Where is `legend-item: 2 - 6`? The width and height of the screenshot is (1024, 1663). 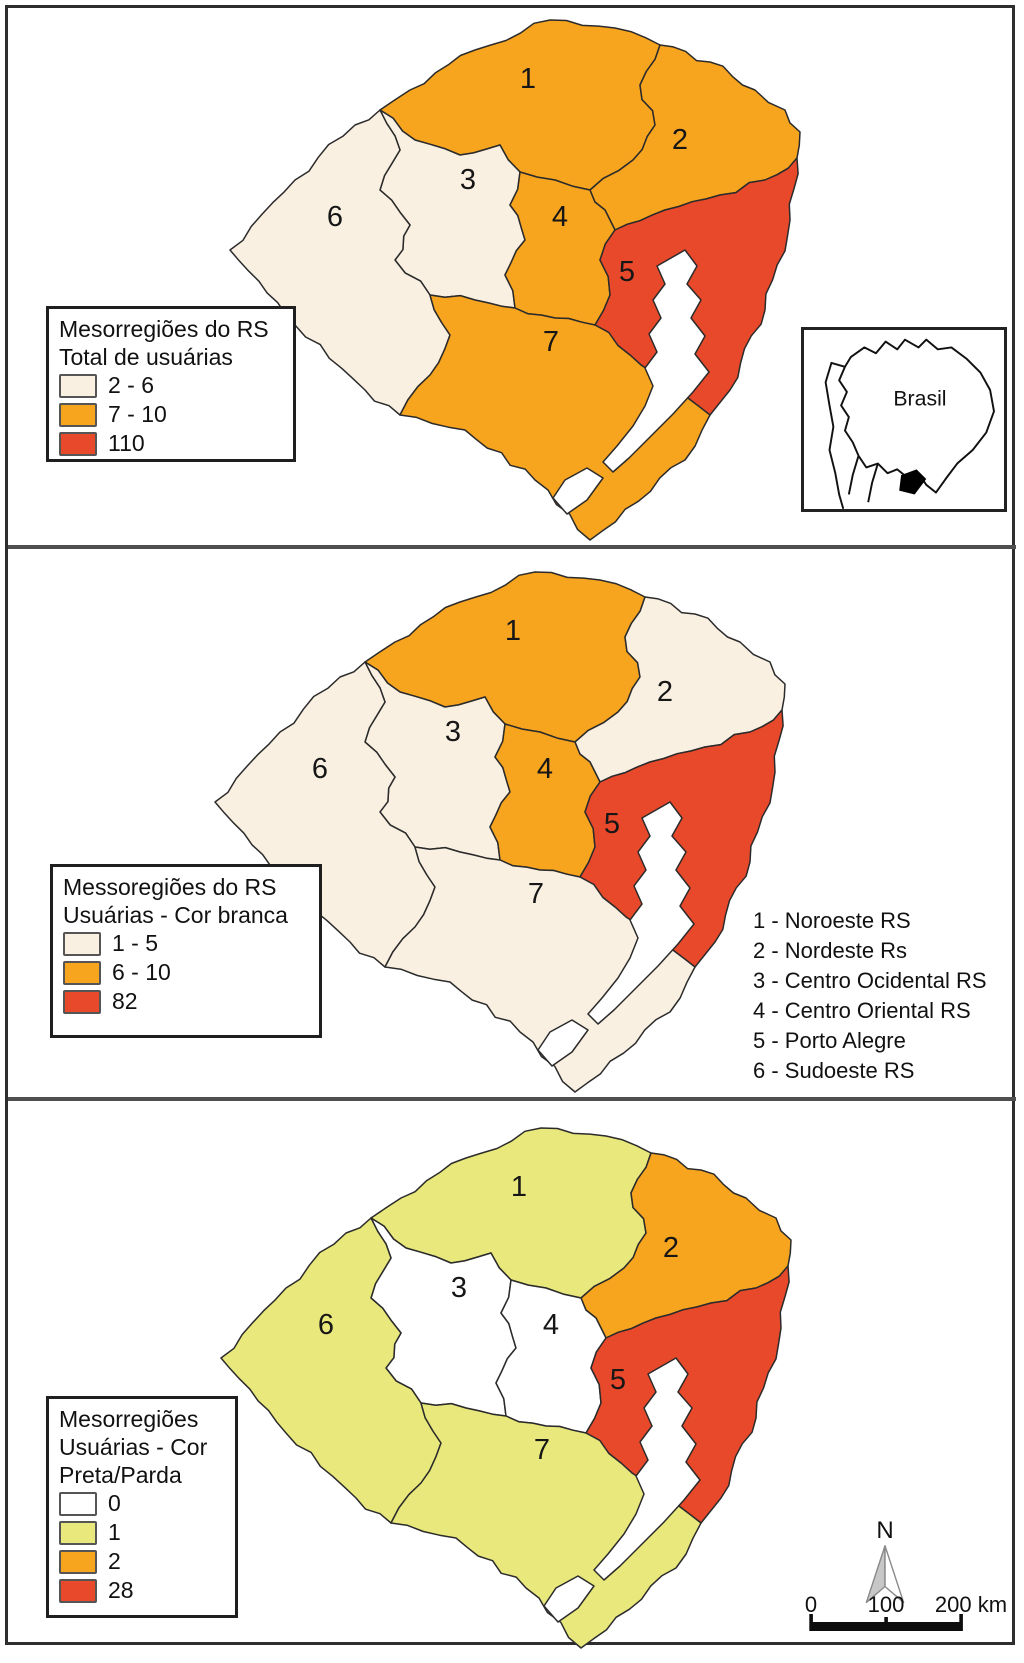 legend-item: 2 - 6 is located at coordinates (171, 385).